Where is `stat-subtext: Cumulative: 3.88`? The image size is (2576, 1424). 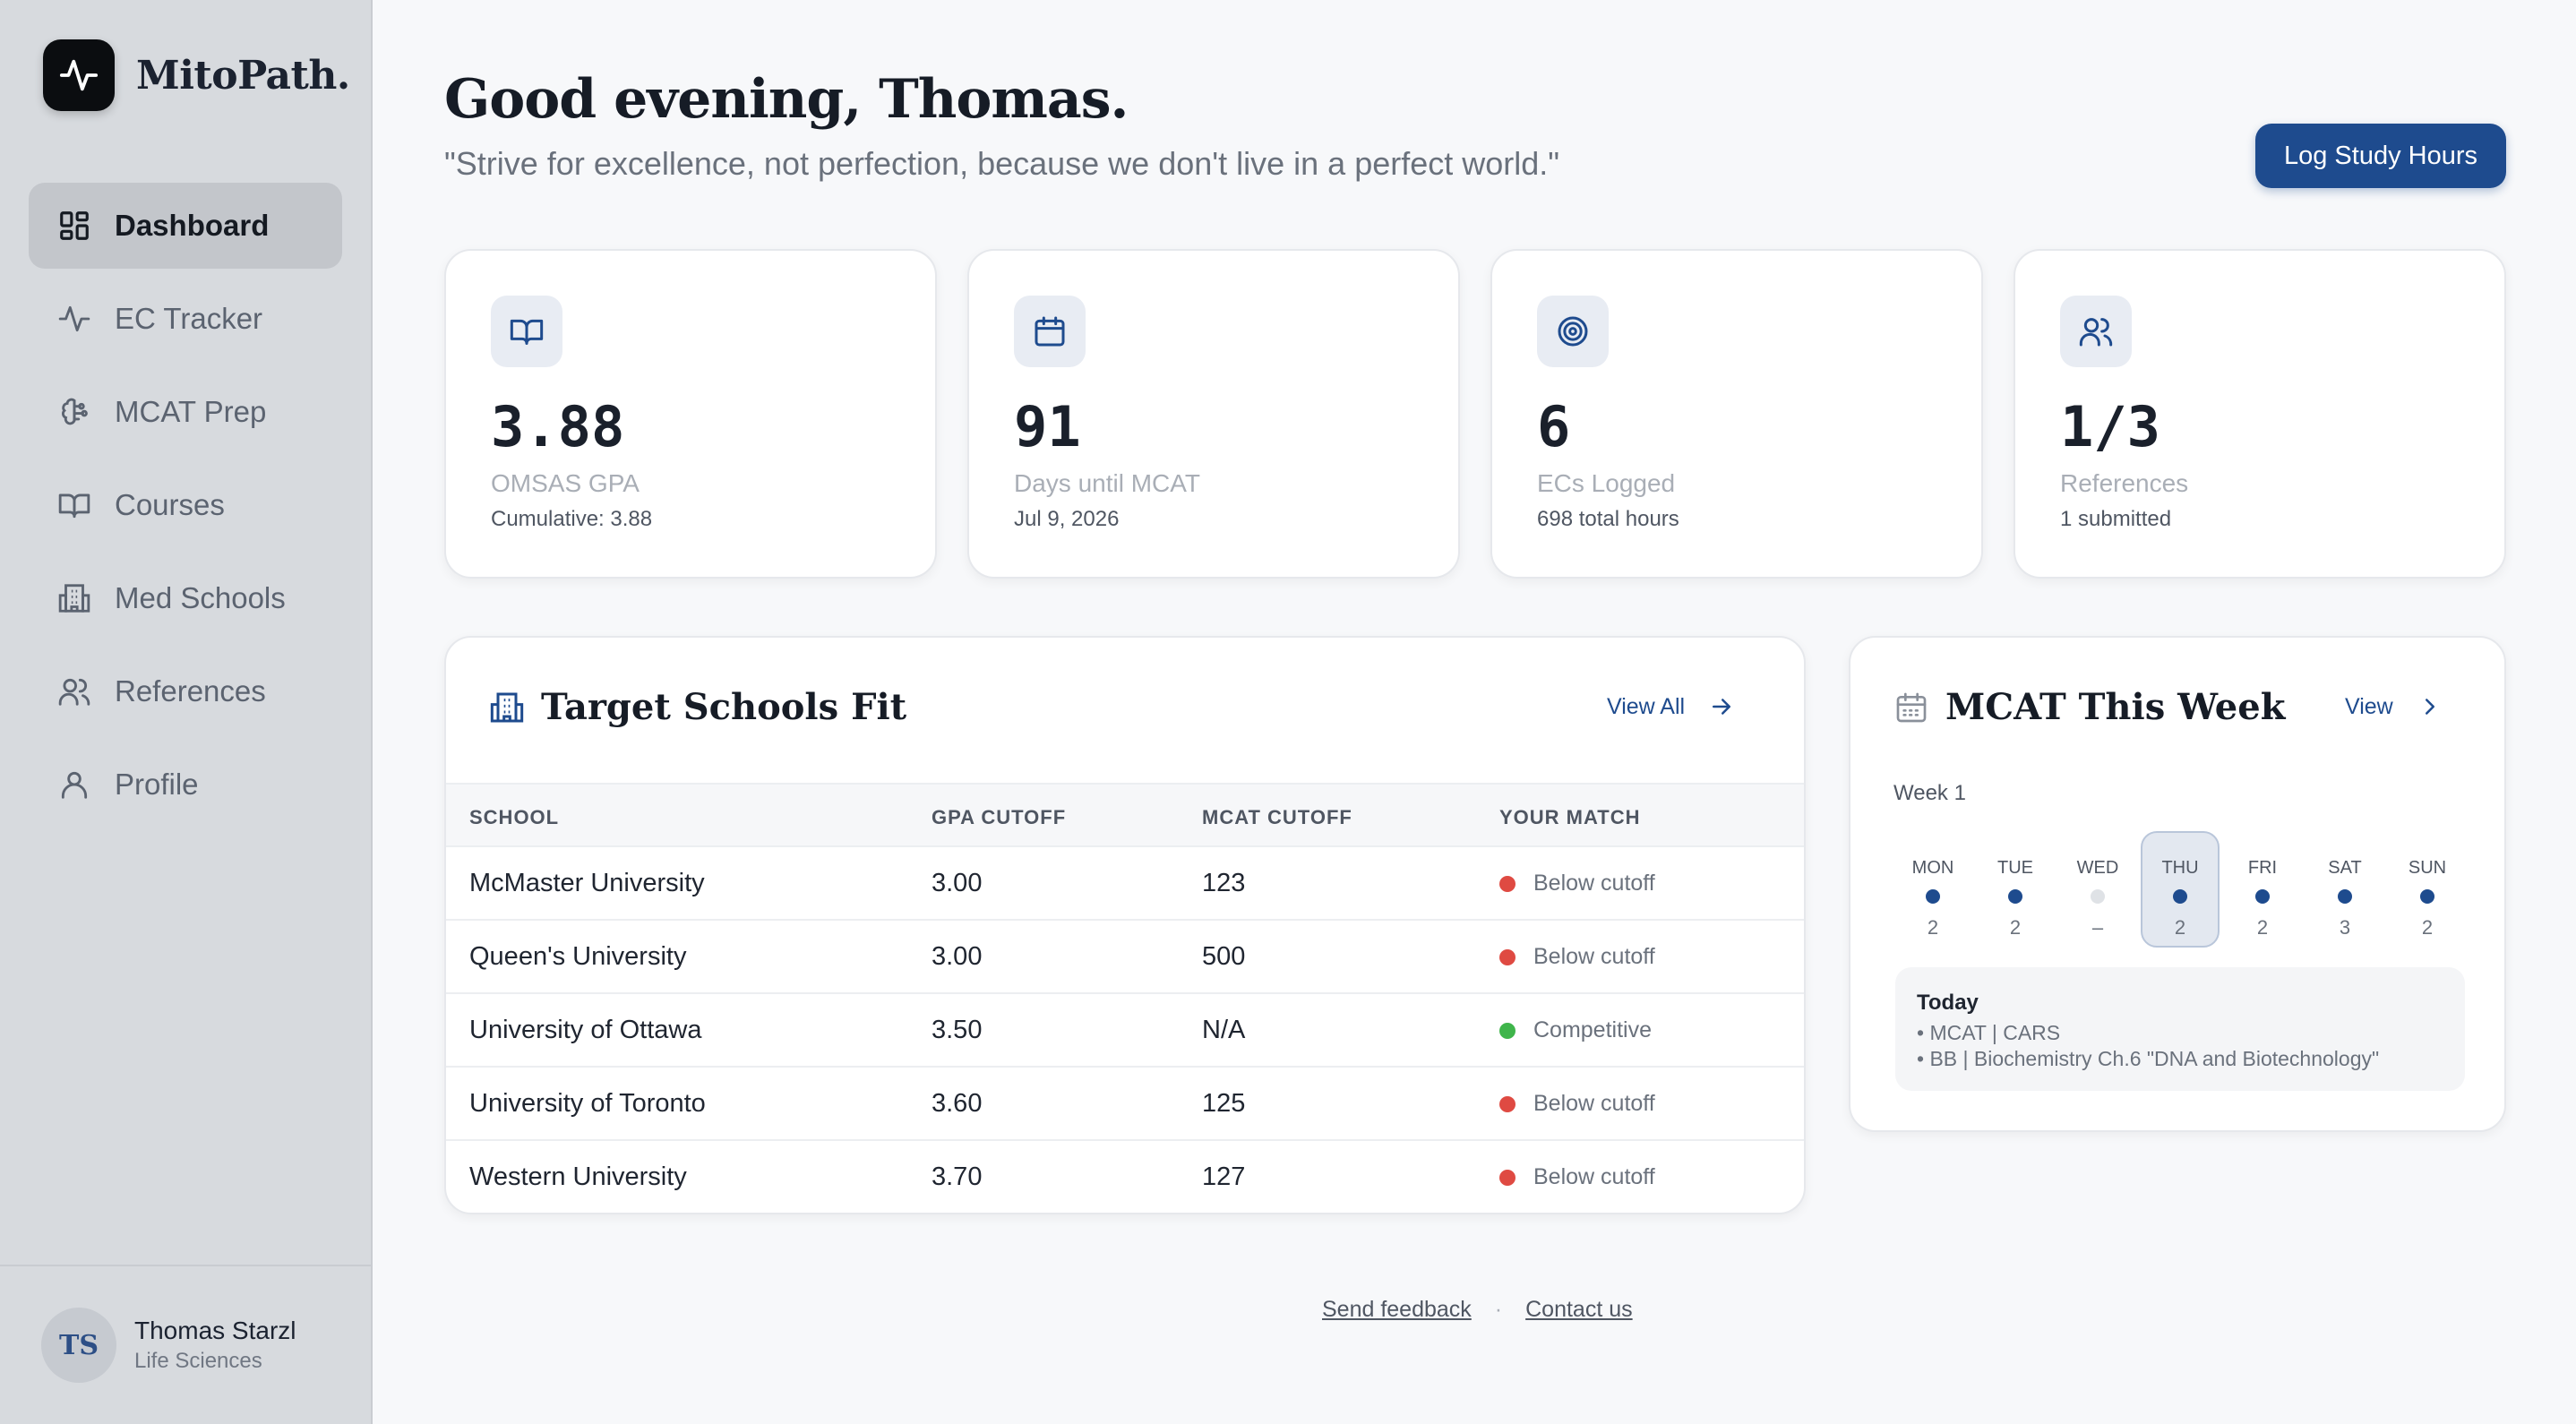 stat-subtext: Cumulative: 3.88 is located at coordinates (572, 519).